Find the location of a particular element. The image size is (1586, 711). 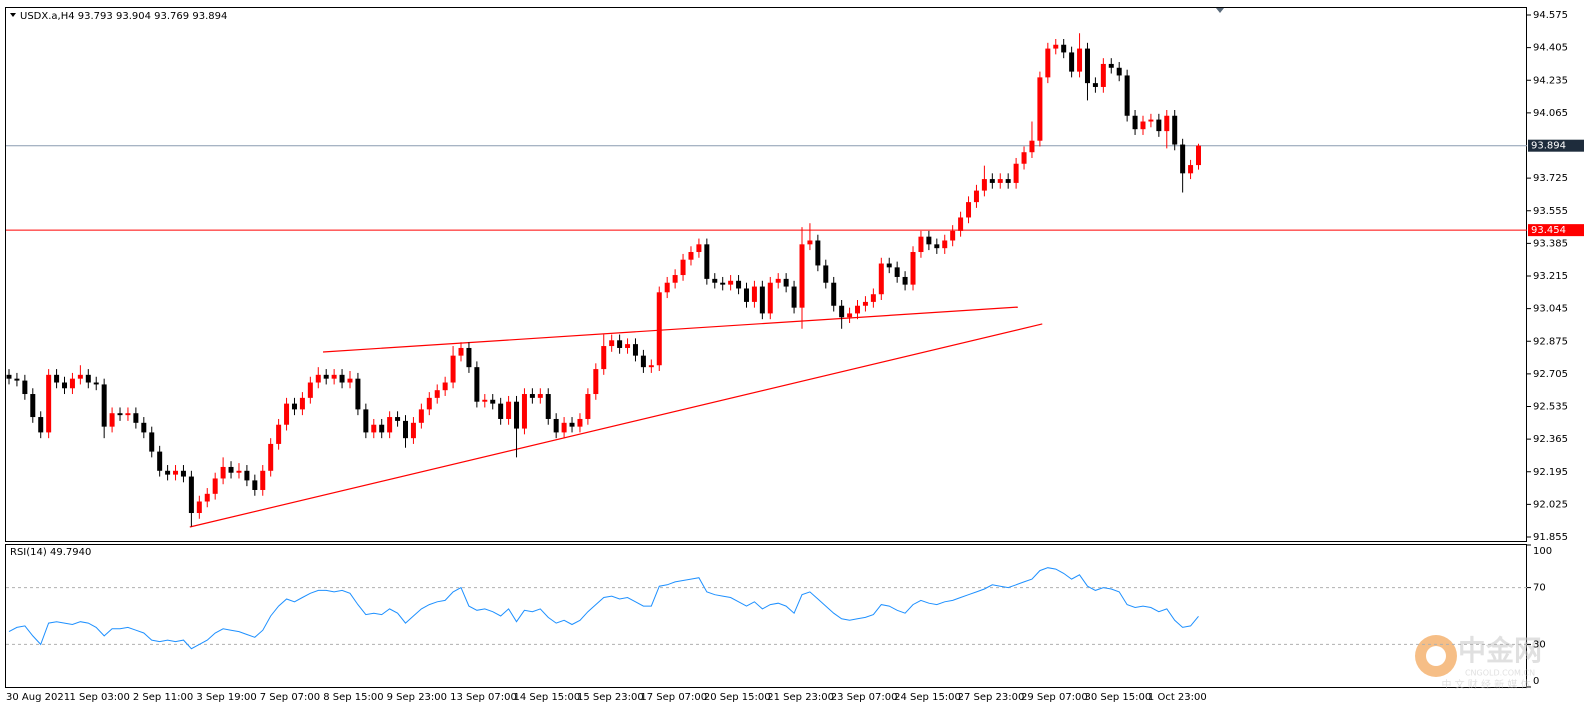

price-label: 93.894 is located at coordinates (1548, 146).